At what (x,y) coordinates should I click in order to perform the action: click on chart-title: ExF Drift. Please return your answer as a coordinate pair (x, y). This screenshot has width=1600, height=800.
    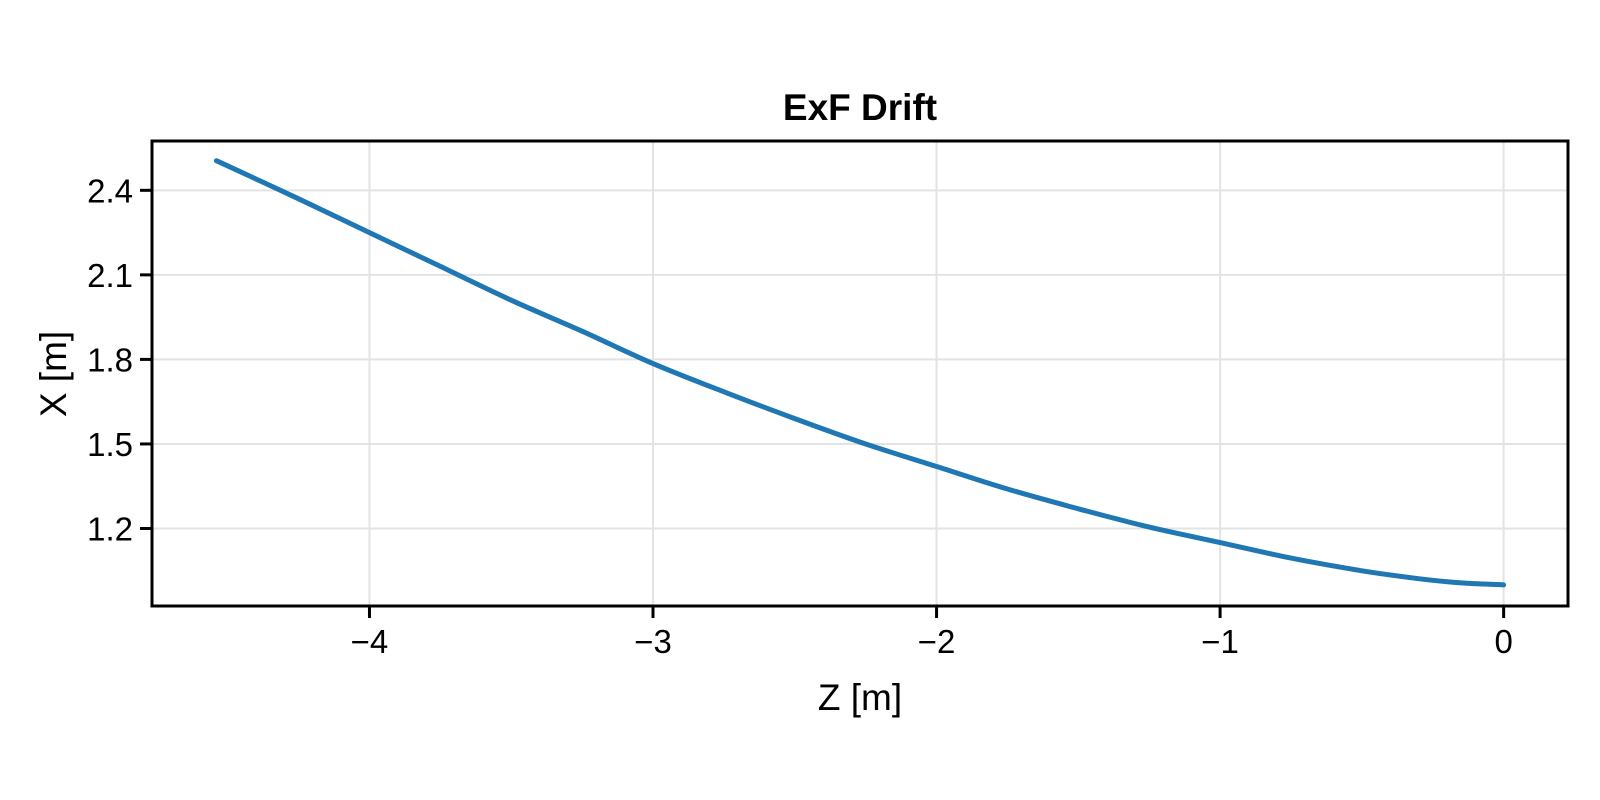
    Looking at the image, I should click on (860, 107).